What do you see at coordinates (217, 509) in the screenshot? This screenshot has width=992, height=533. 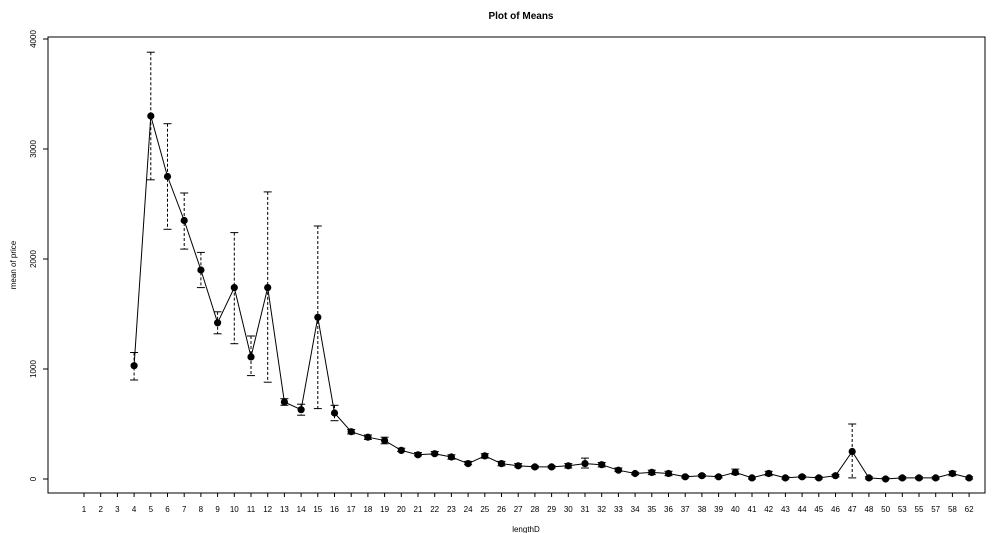 I see `x-tick-label: 9` at bounding box center [217, 509].